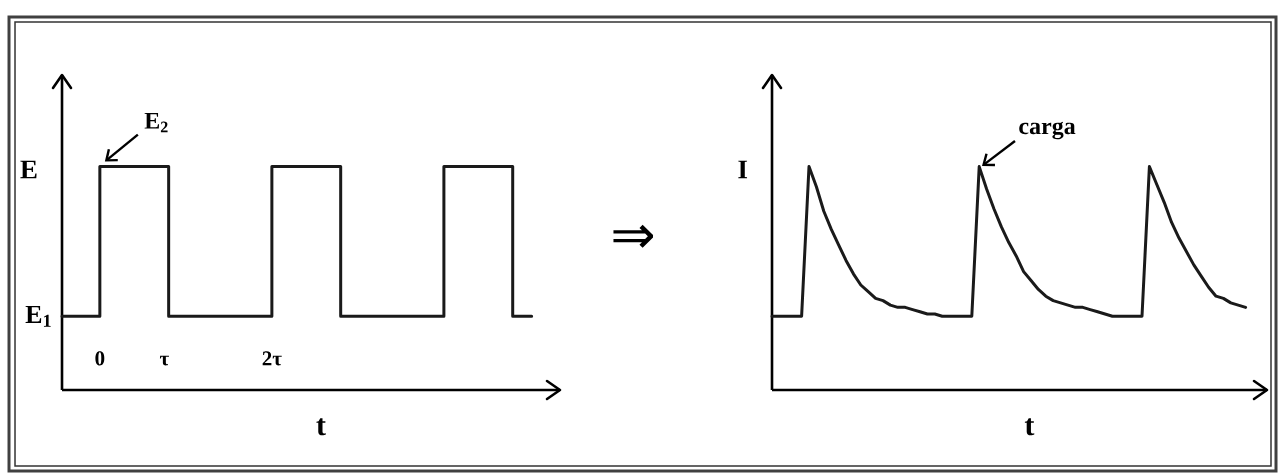 This screenshot has height=473, width=1280. What do you see at coordinates (272, 358) in the screenshot?
I see `x-tick-label: 2τ` at bounding box center [272, 358].